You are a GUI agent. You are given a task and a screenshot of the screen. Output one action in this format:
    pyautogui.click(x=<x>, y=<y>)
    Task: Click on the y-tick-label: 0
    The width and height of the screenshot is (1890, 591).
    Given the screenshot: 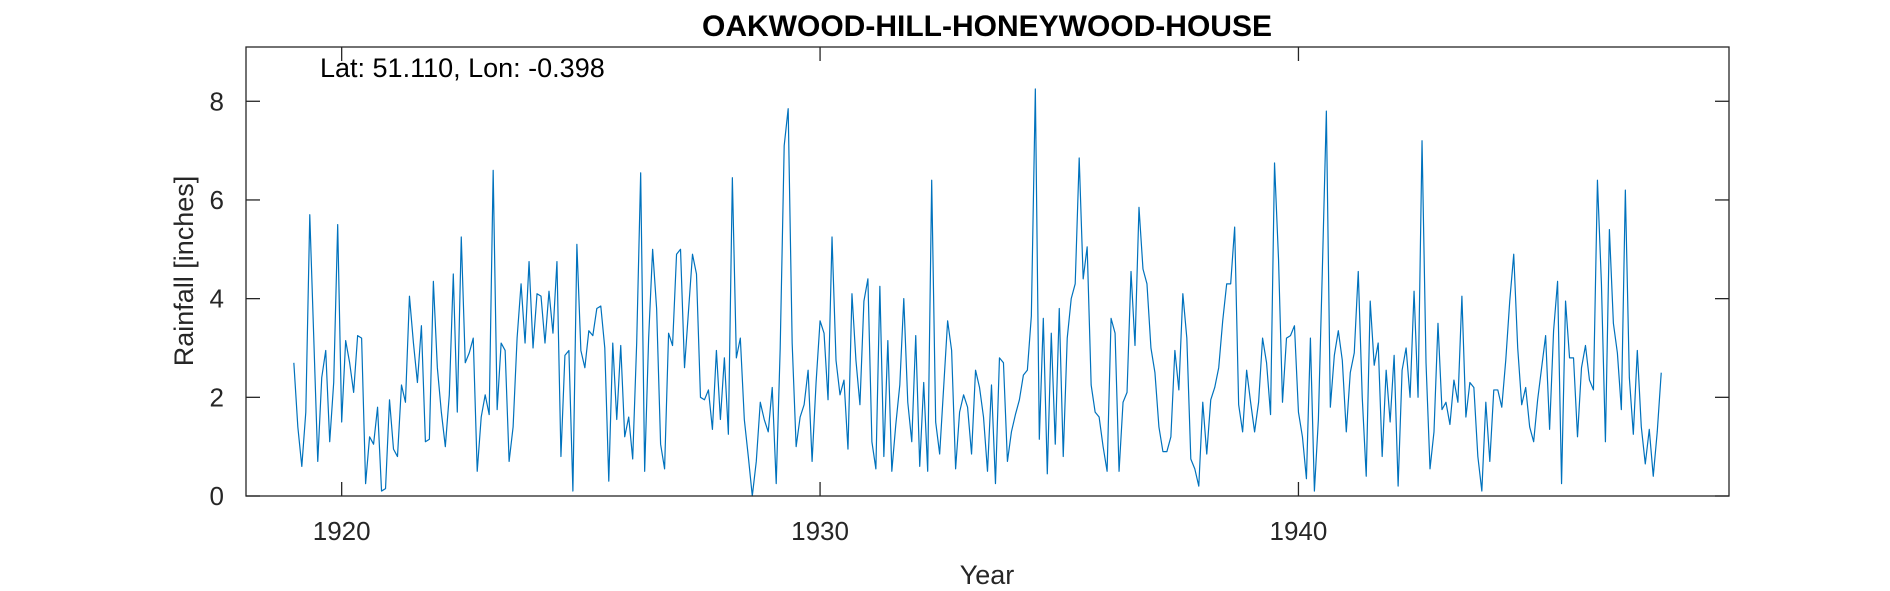 What is the action you would take?
    pyautogui.click(x=217, y=496)
    